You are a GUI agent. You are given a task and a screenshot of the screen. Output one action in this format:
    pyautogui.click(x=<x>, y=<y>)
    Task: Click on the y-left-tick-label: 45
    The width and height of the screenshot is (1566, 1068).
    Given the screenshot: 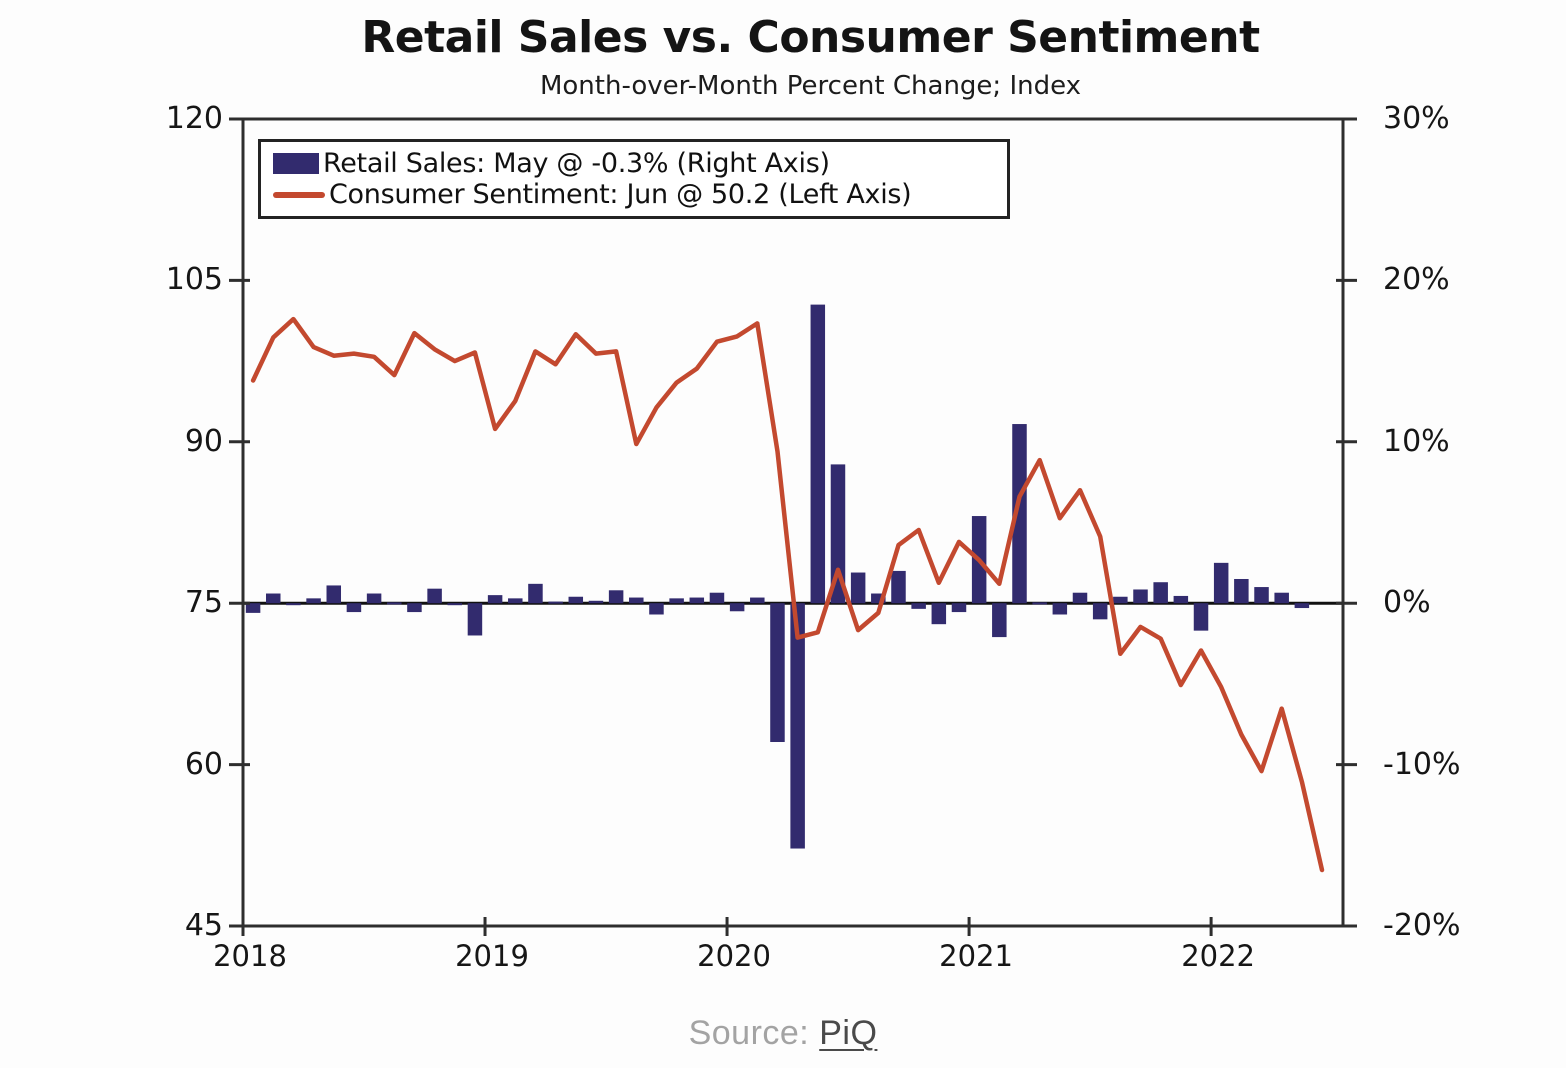 What is the action you would take?
    pyautogui.click(x=203, y=925)
    